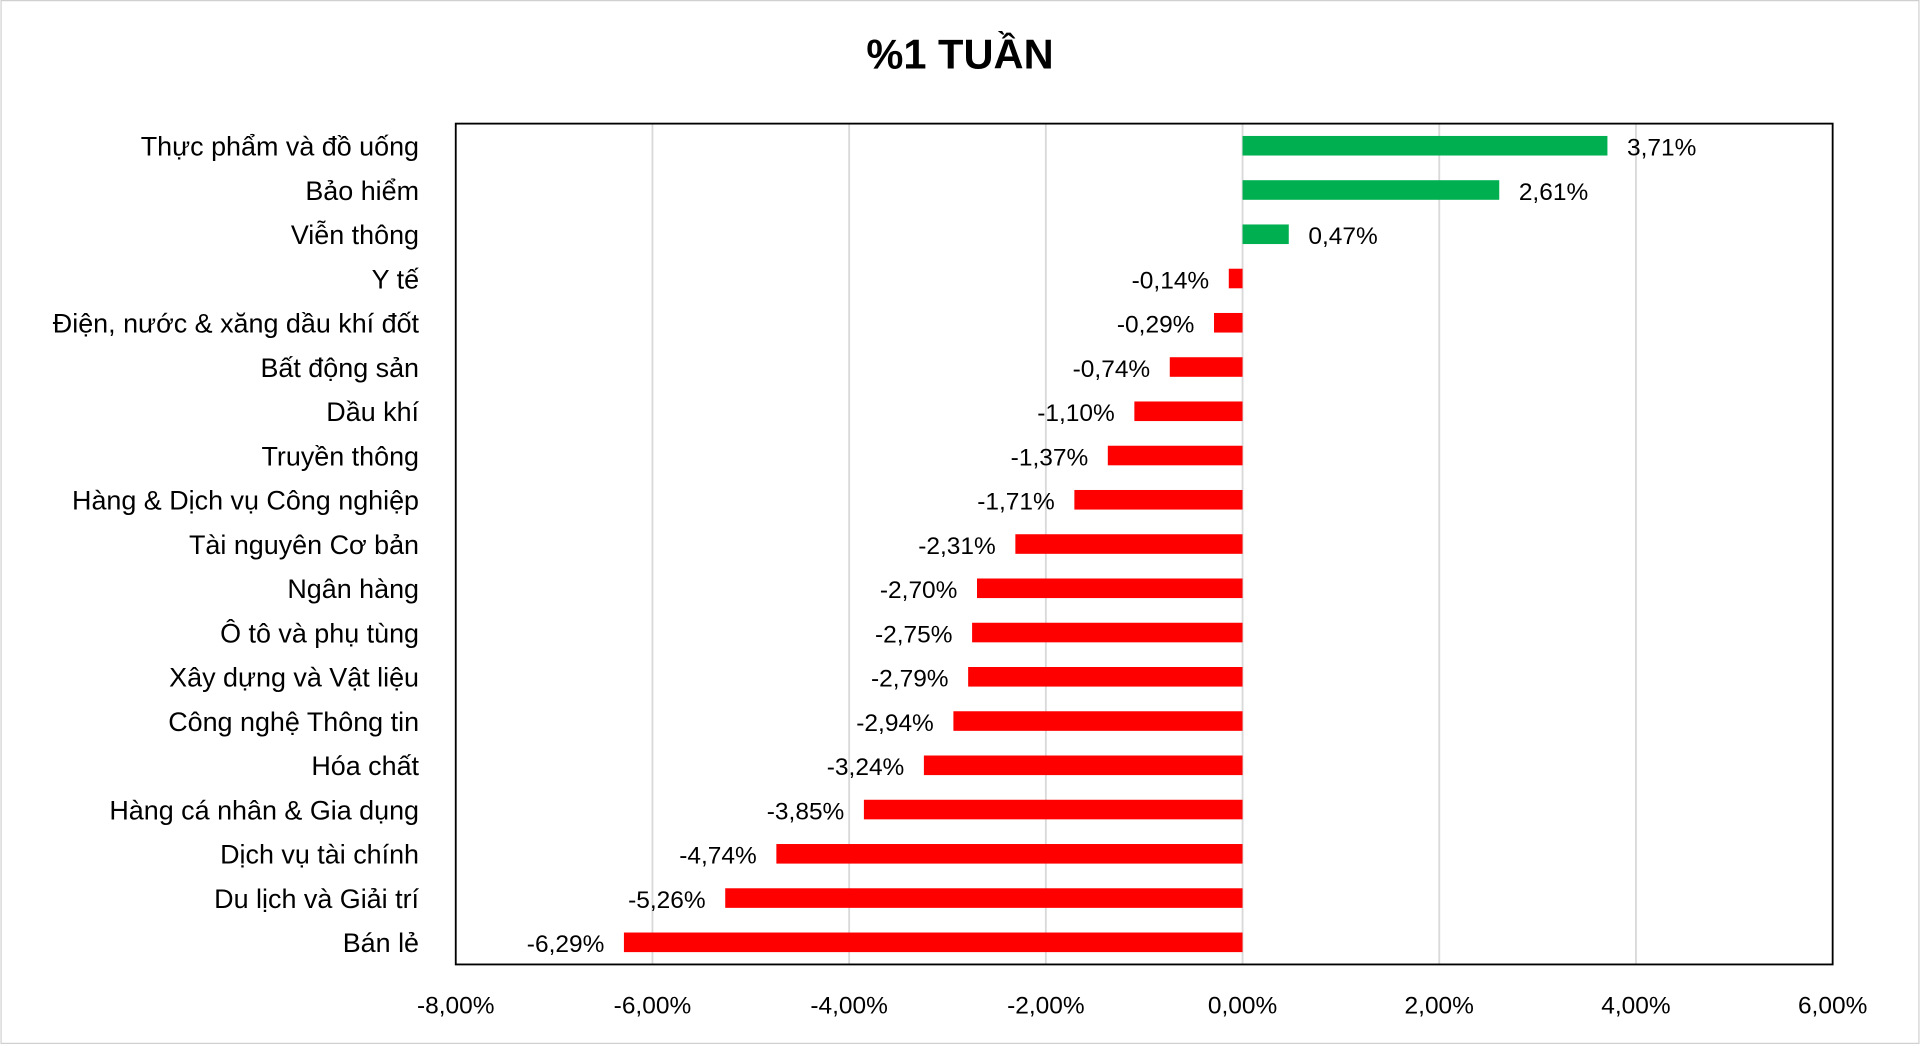  Describe the element at coordinates (1439, 1005) in the screenshot. I see `x-tick-label: 2,00%` at that location.